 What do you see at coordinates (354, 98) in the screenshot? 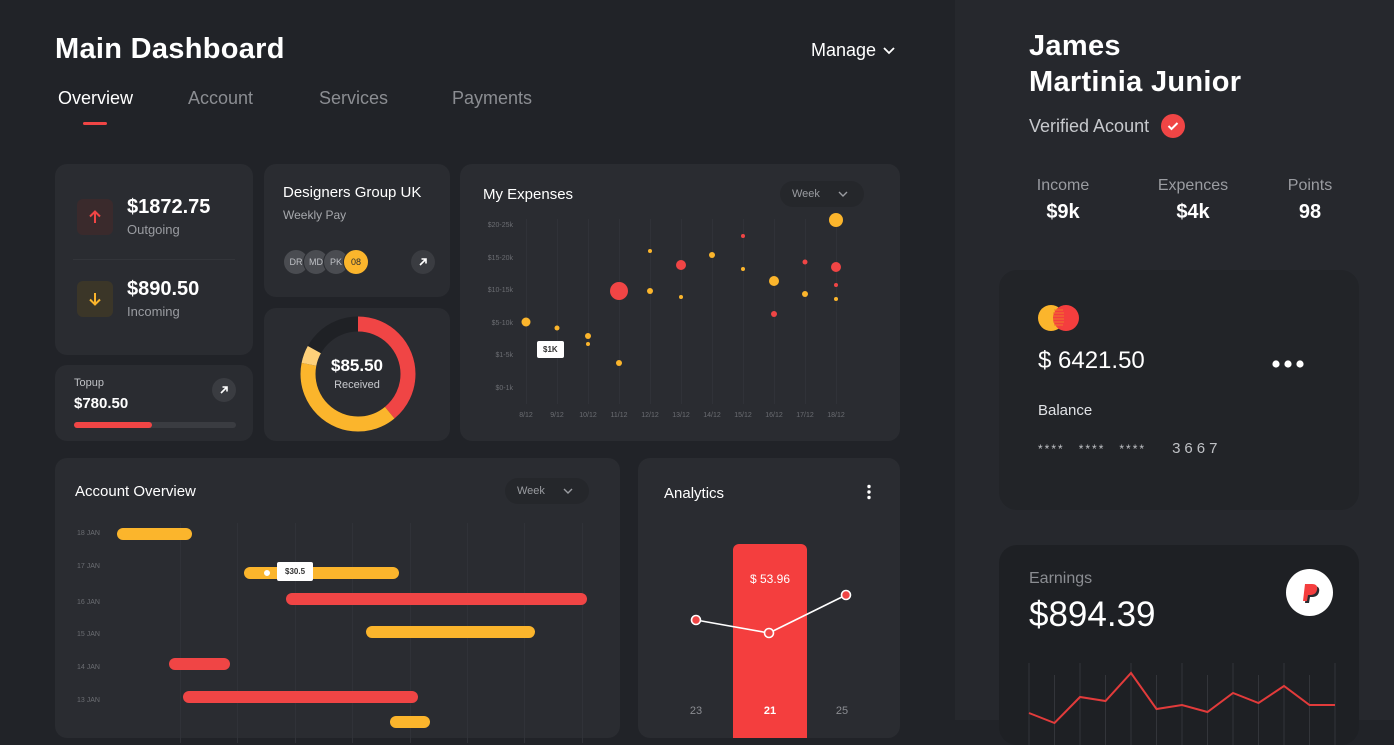
I see `tab-label: Services` at bounding box center [354, 98].